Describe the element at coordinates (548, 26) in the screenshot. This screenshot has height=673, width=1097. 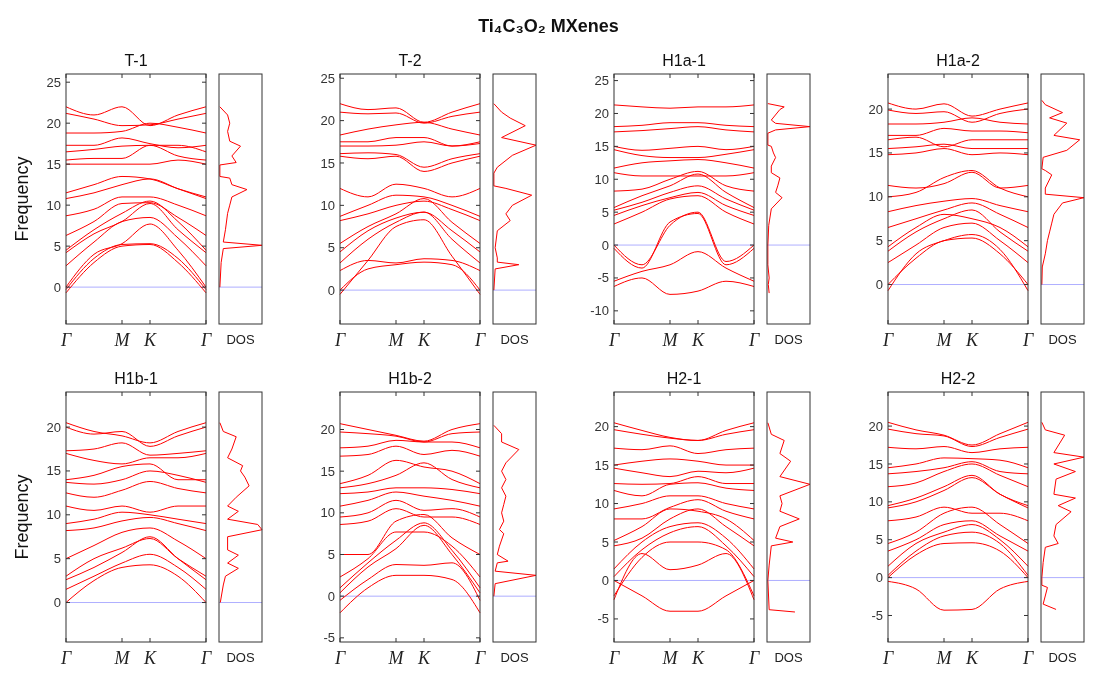
I see `text: Ti₄C₃O₂ MXenes` at that location.